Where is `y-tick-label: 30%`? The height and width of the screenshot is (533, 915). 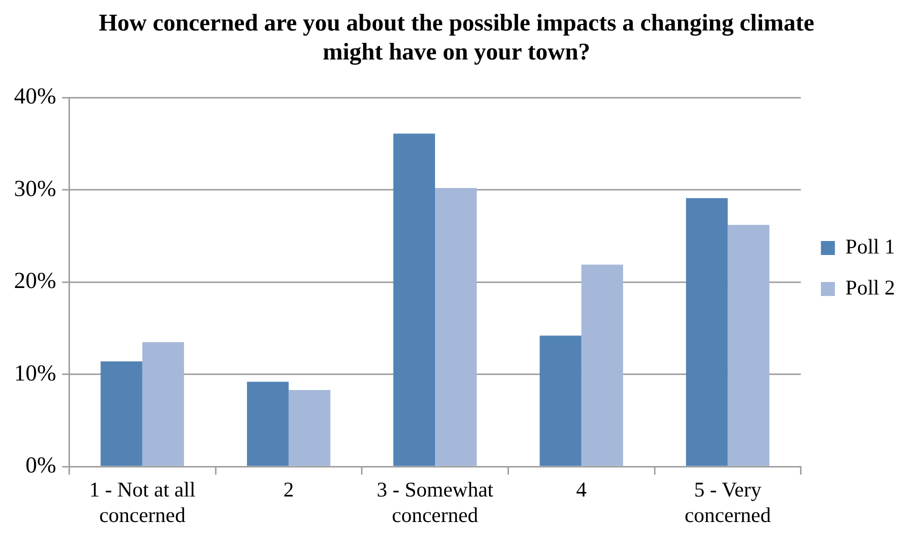
y-tick-label: 30% is located at coordinates (35, 188).